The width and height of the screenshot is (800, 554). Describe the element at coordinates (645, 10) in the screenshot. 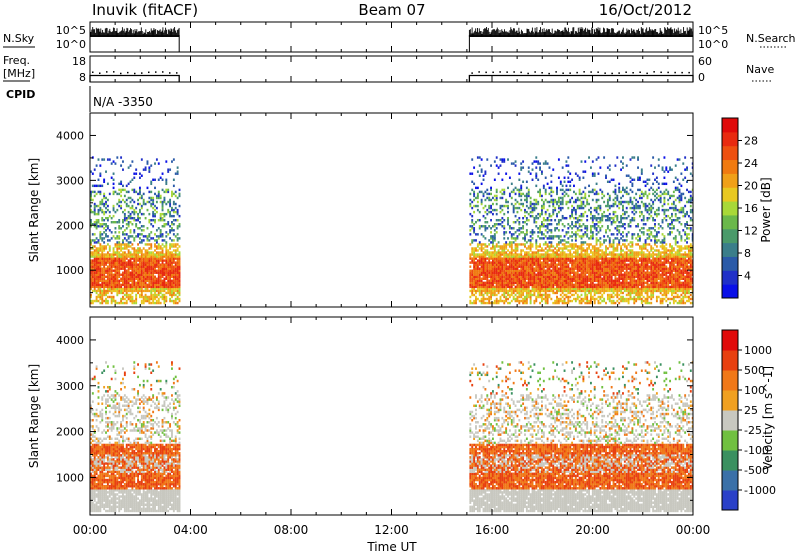

I see `date-title: 16/Oct/2012` at that location.